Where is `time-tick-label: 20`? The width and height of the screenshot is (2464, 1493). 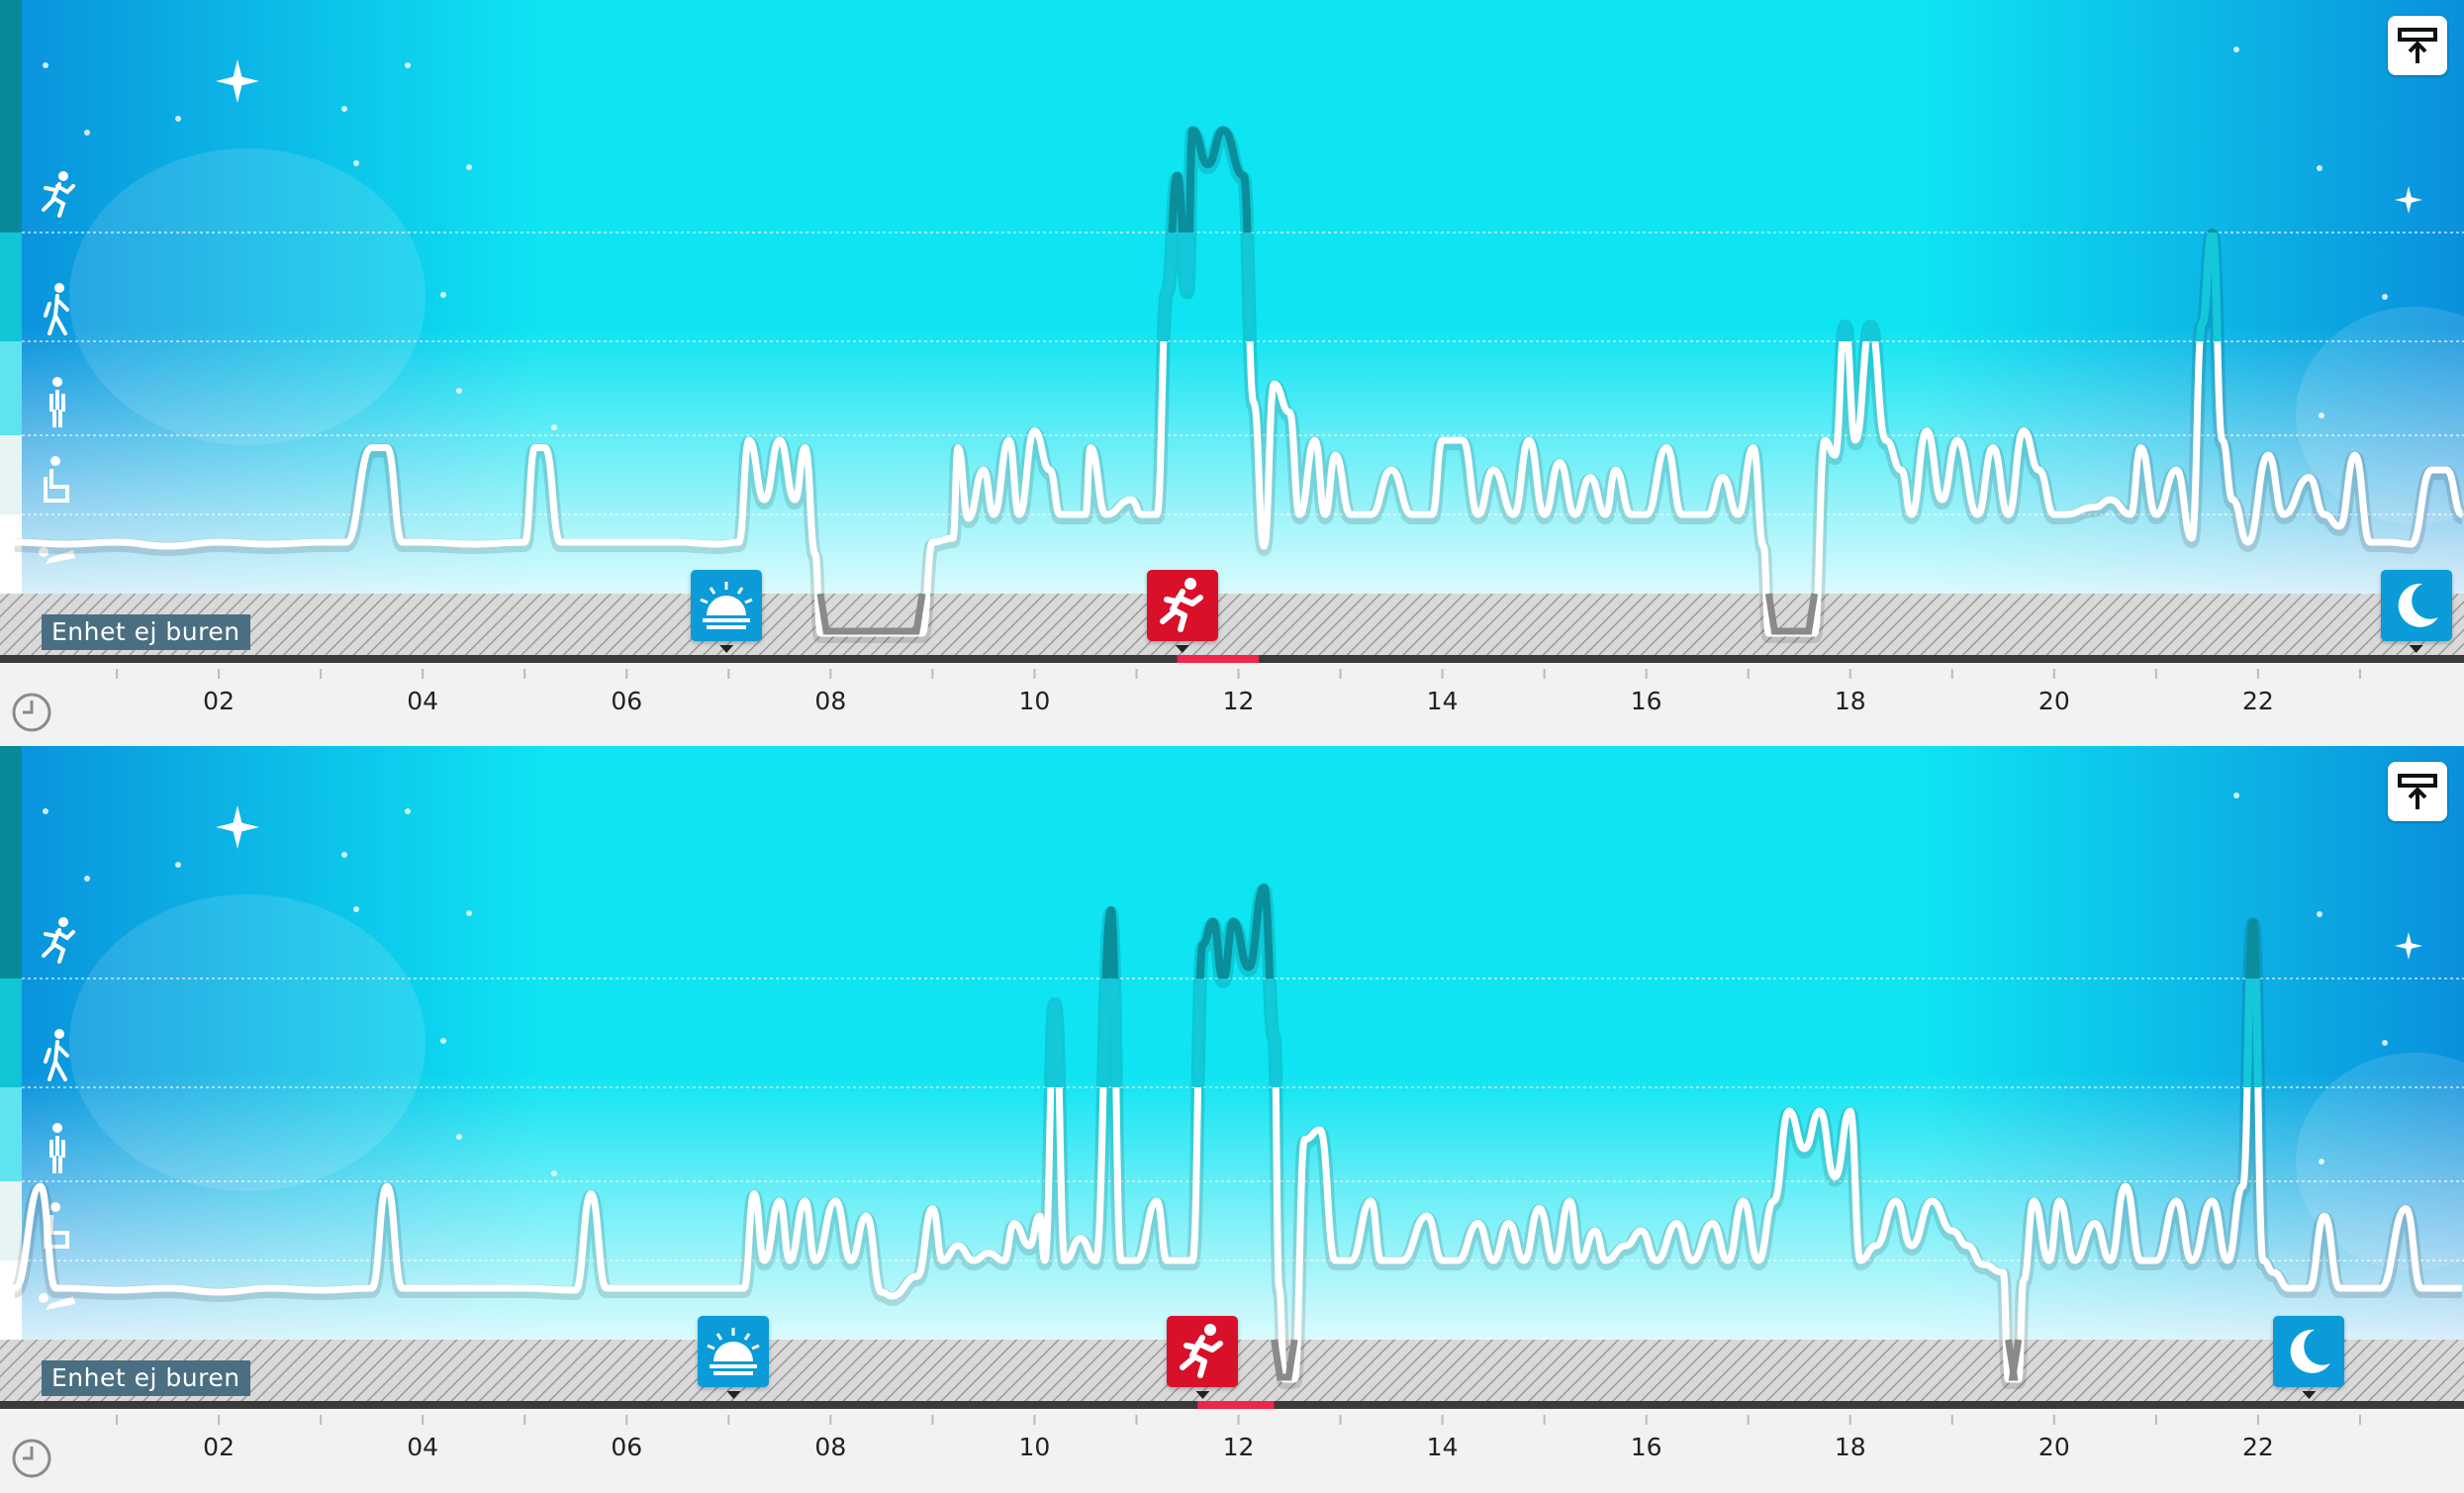
time-tick-label: 20 is located at coordinates (2054, 1447).